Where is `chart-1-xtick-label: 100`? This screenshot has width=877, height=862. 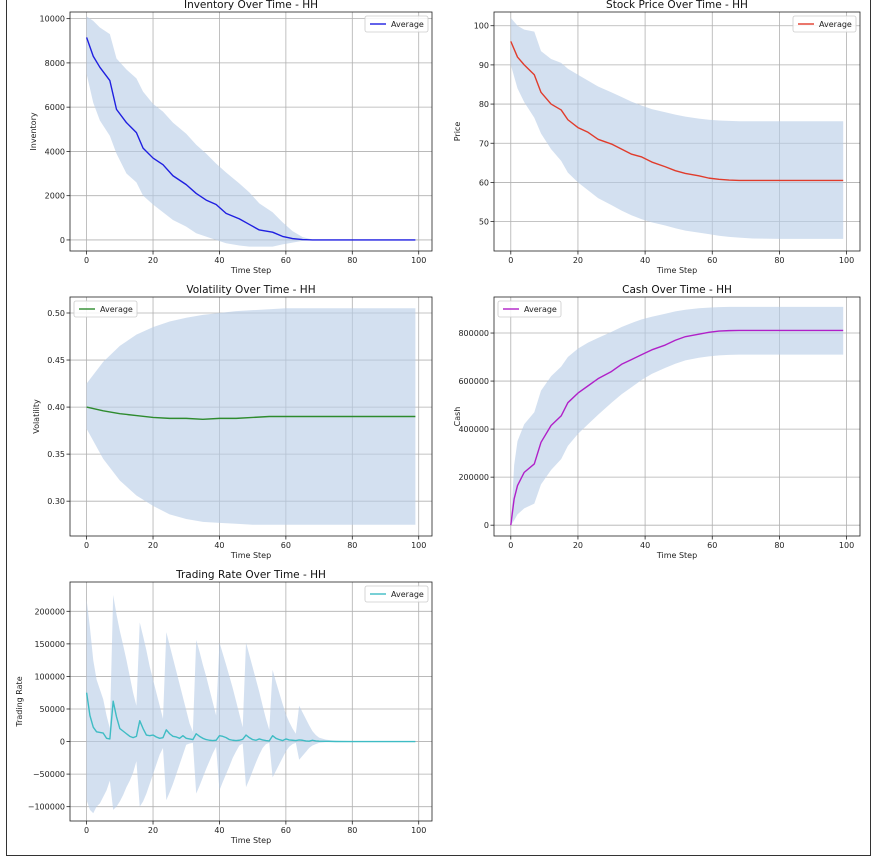
chart-1-xtick-label: 100 is located at coordinates (846, 260).